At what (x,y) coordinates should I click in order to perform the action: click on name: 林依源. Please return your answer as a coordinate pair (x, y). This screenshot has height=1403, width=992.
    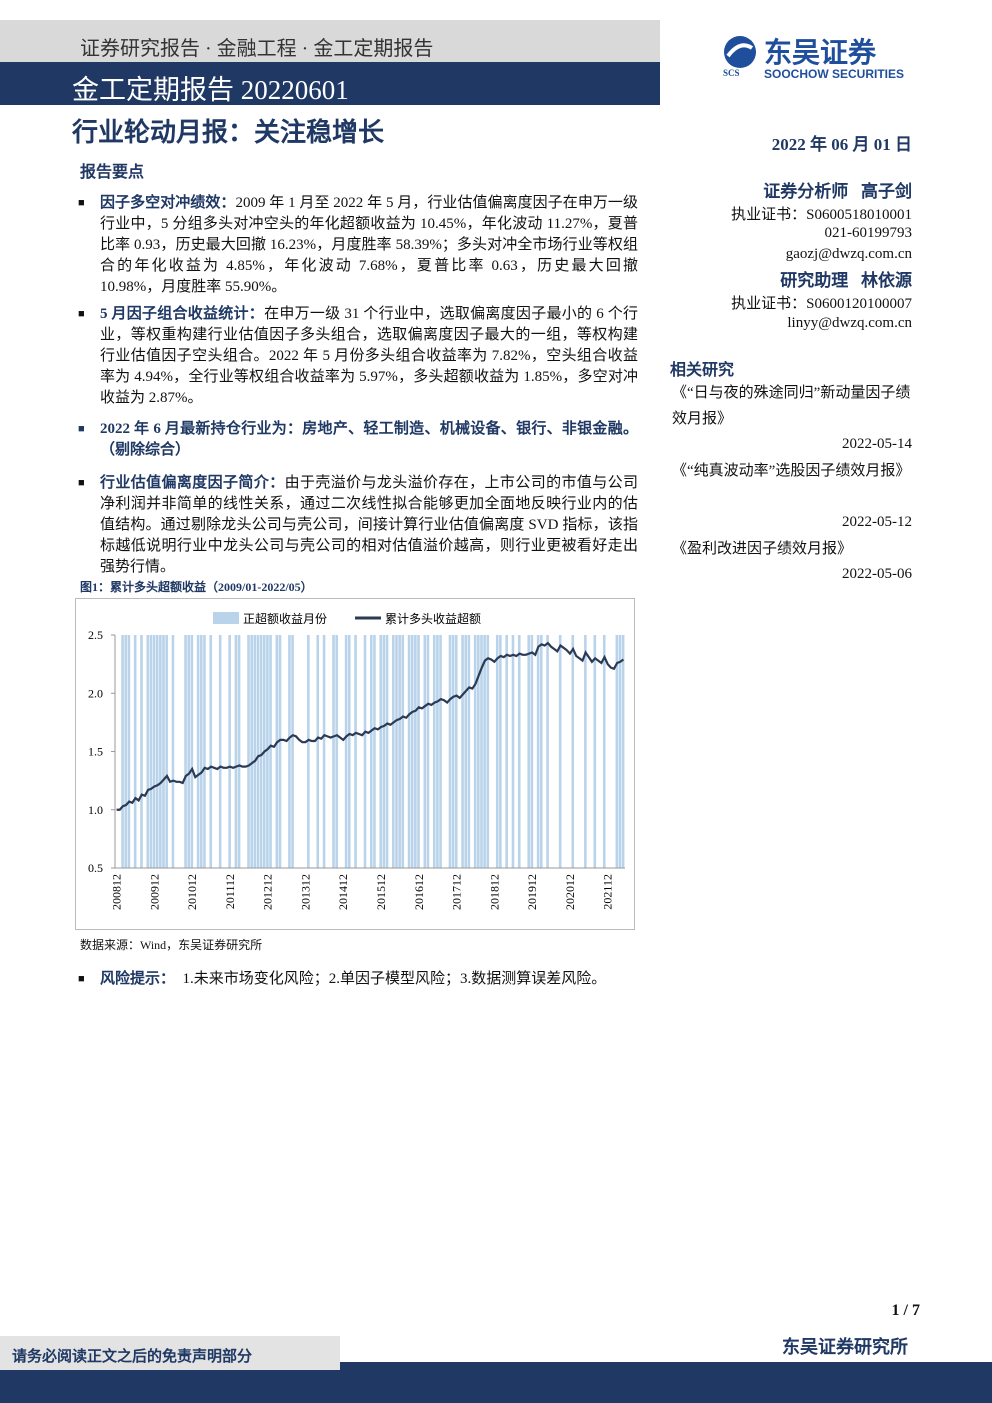
    Looking at the image, I should click on (886, 280).